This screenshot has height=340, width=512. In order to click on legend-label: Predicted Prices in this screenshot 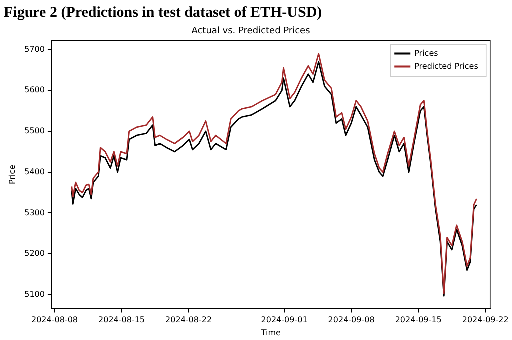, I will do `click(446, 66)`.